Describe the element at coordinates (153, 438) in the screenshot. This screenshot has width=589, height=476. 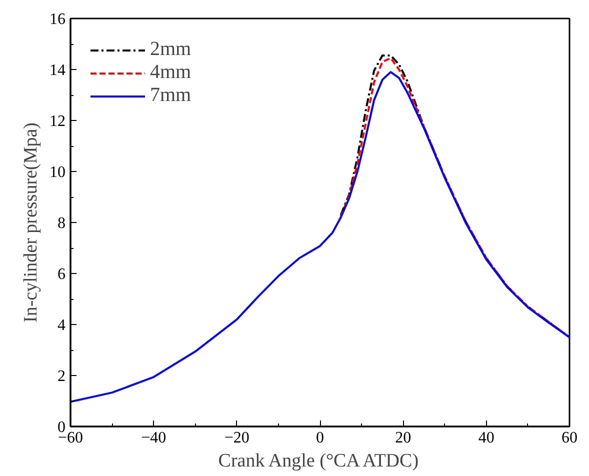
I see `x-tick-label: −40` at that location.